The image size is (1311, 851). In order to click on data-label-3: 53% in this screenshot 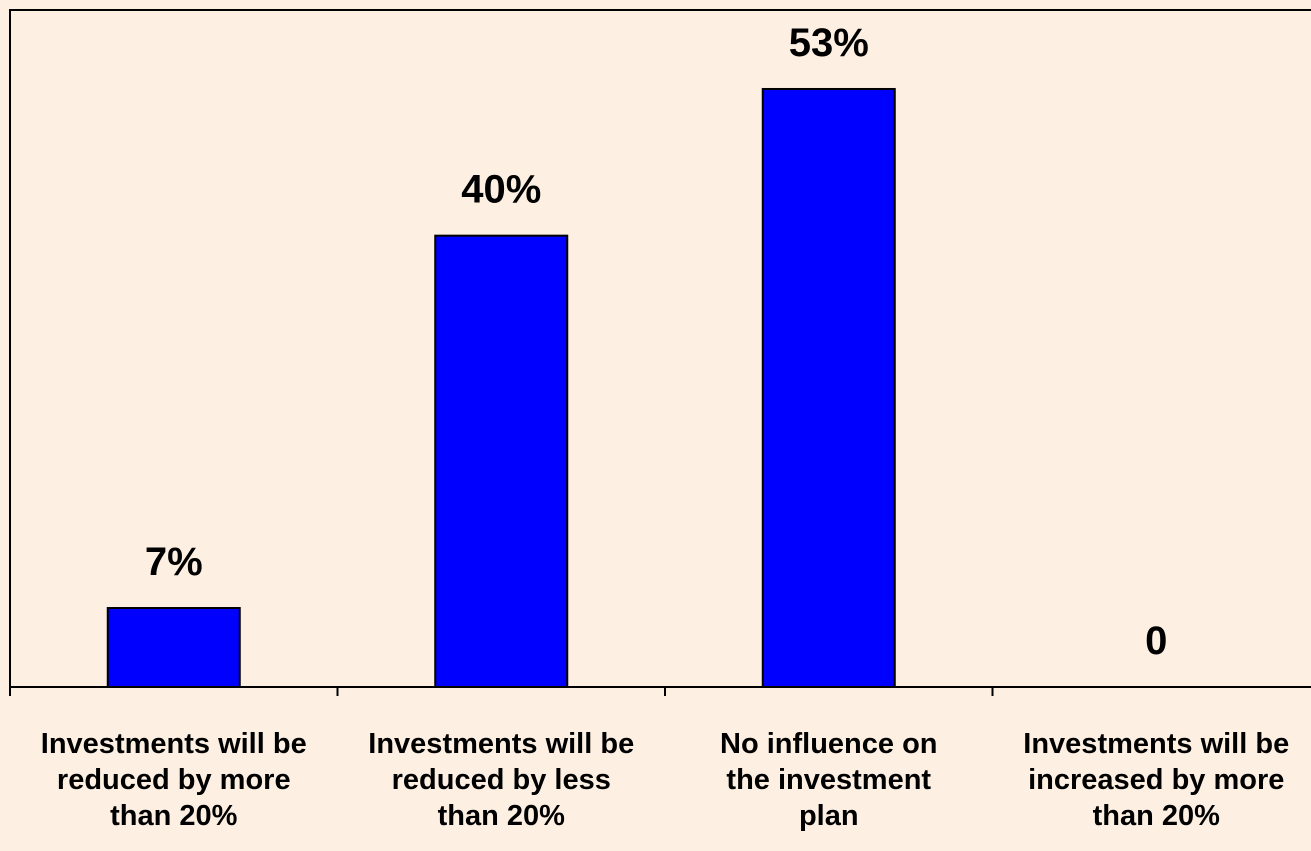, I will do `click(829, 43)`.